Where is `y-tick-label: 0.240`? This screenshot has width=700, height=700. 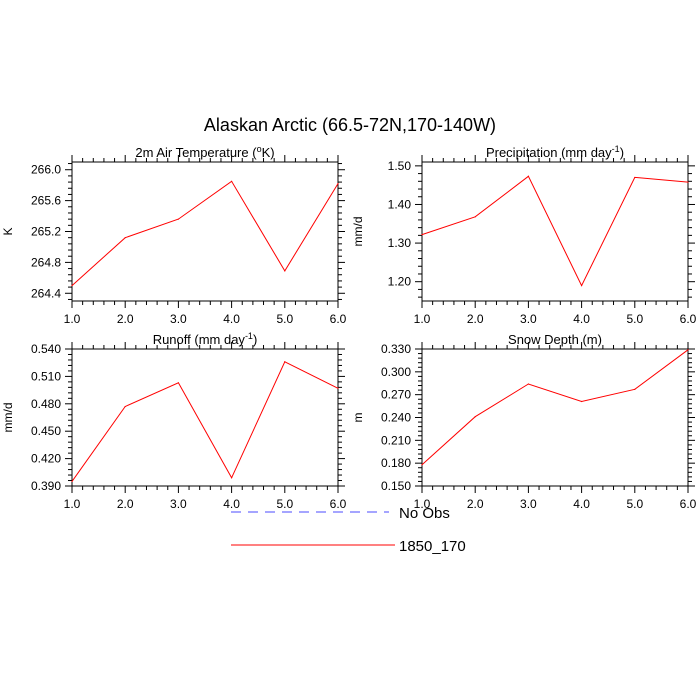
y-tick-label: 0.240 is located at coordinates (396, 418).